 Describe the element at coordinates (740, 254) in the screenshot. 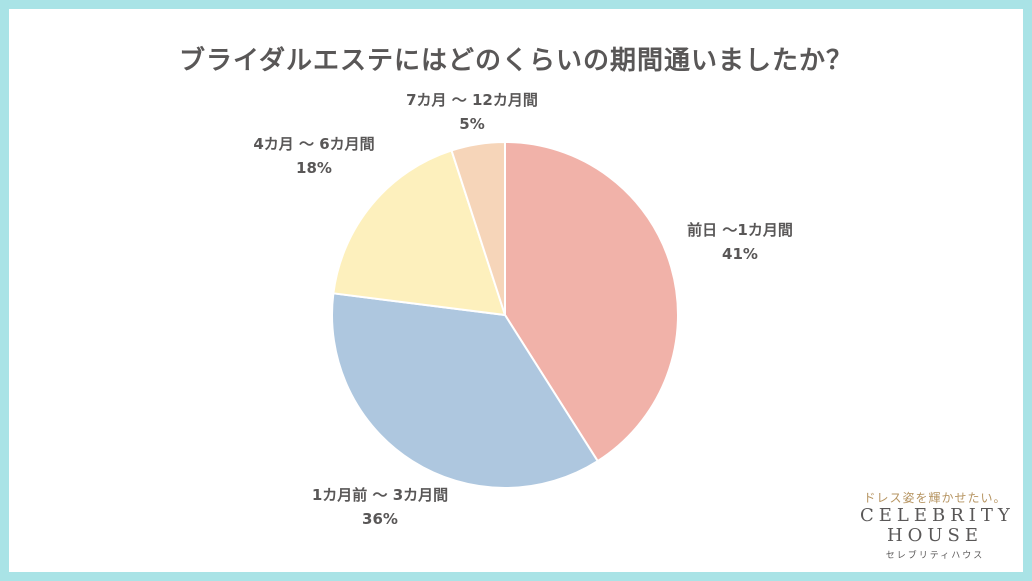

I see `slice-value-0: 41%` at that location.